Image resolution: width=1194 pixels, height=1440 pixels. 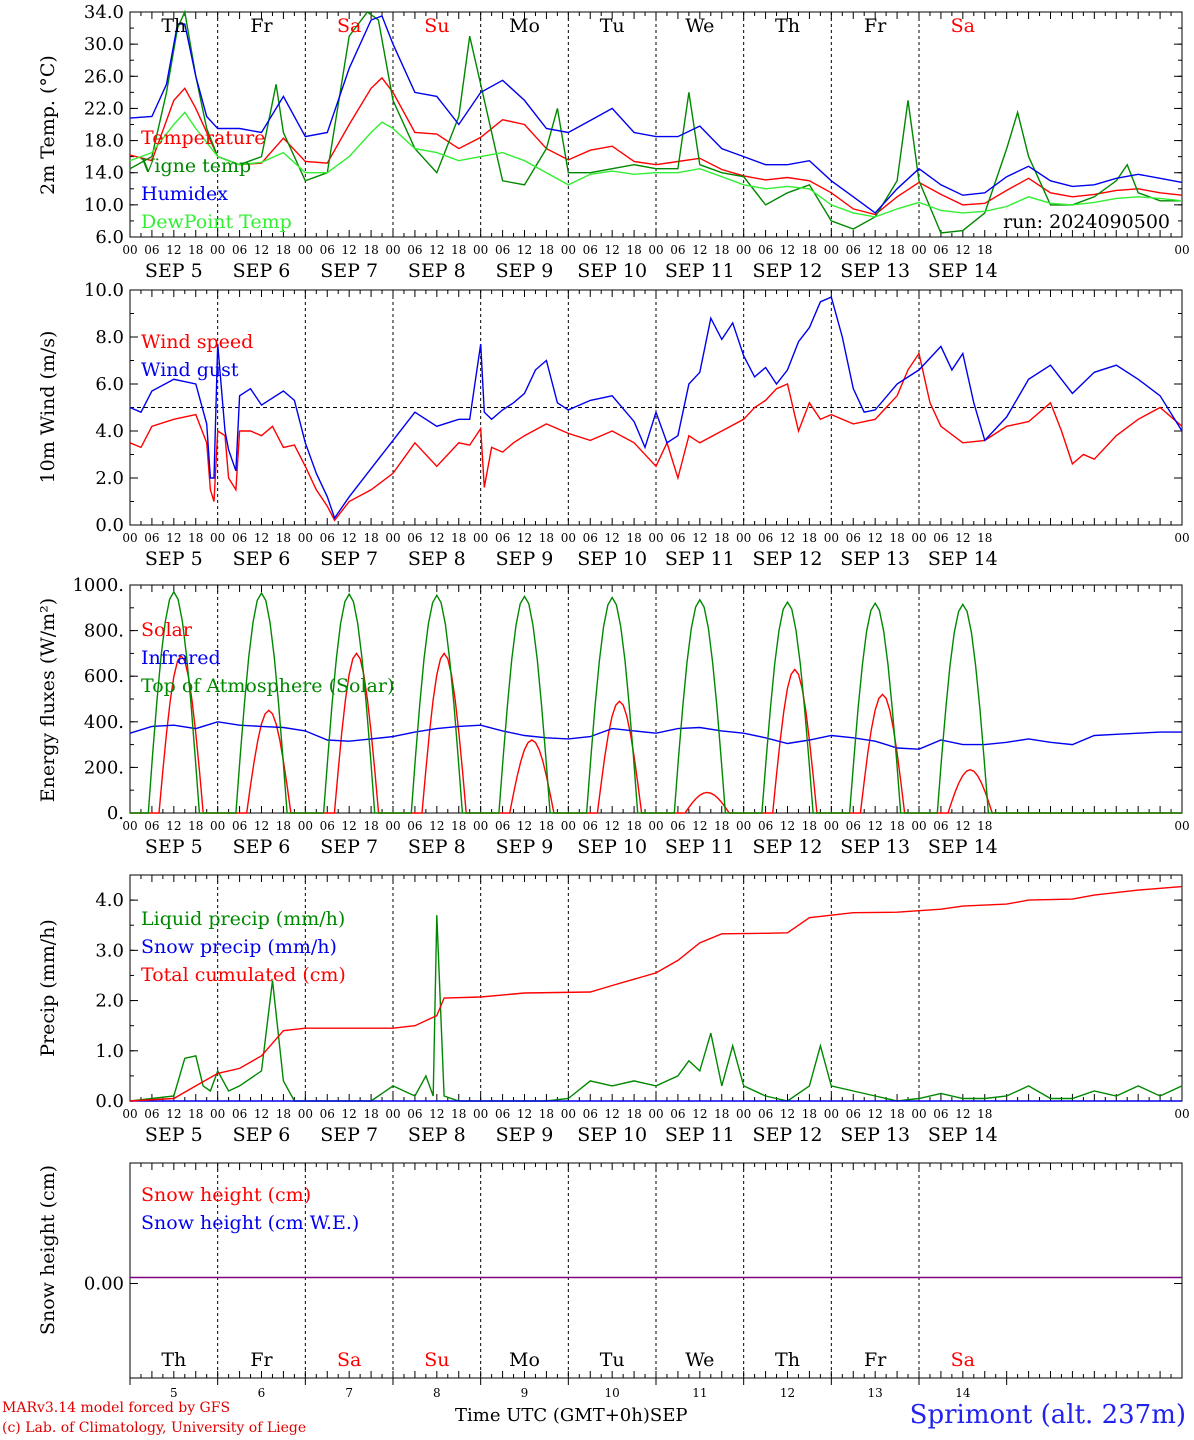 I want to click on footer-axis-text: Time UTC (GMT+0h), so click(x=552, y=1415).